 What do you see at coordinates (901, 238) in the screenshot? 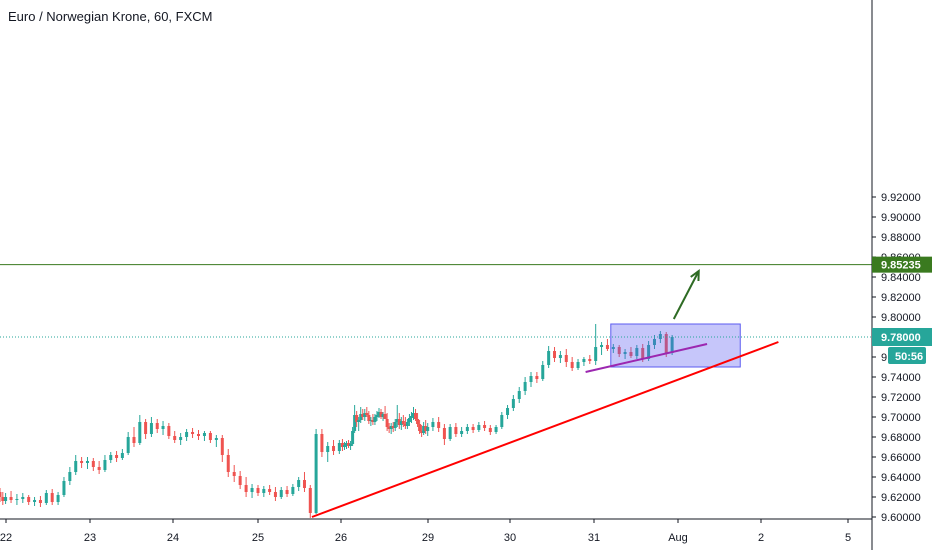
I see `y-tick-label: 9.88000` at bounding box center [901, 238].